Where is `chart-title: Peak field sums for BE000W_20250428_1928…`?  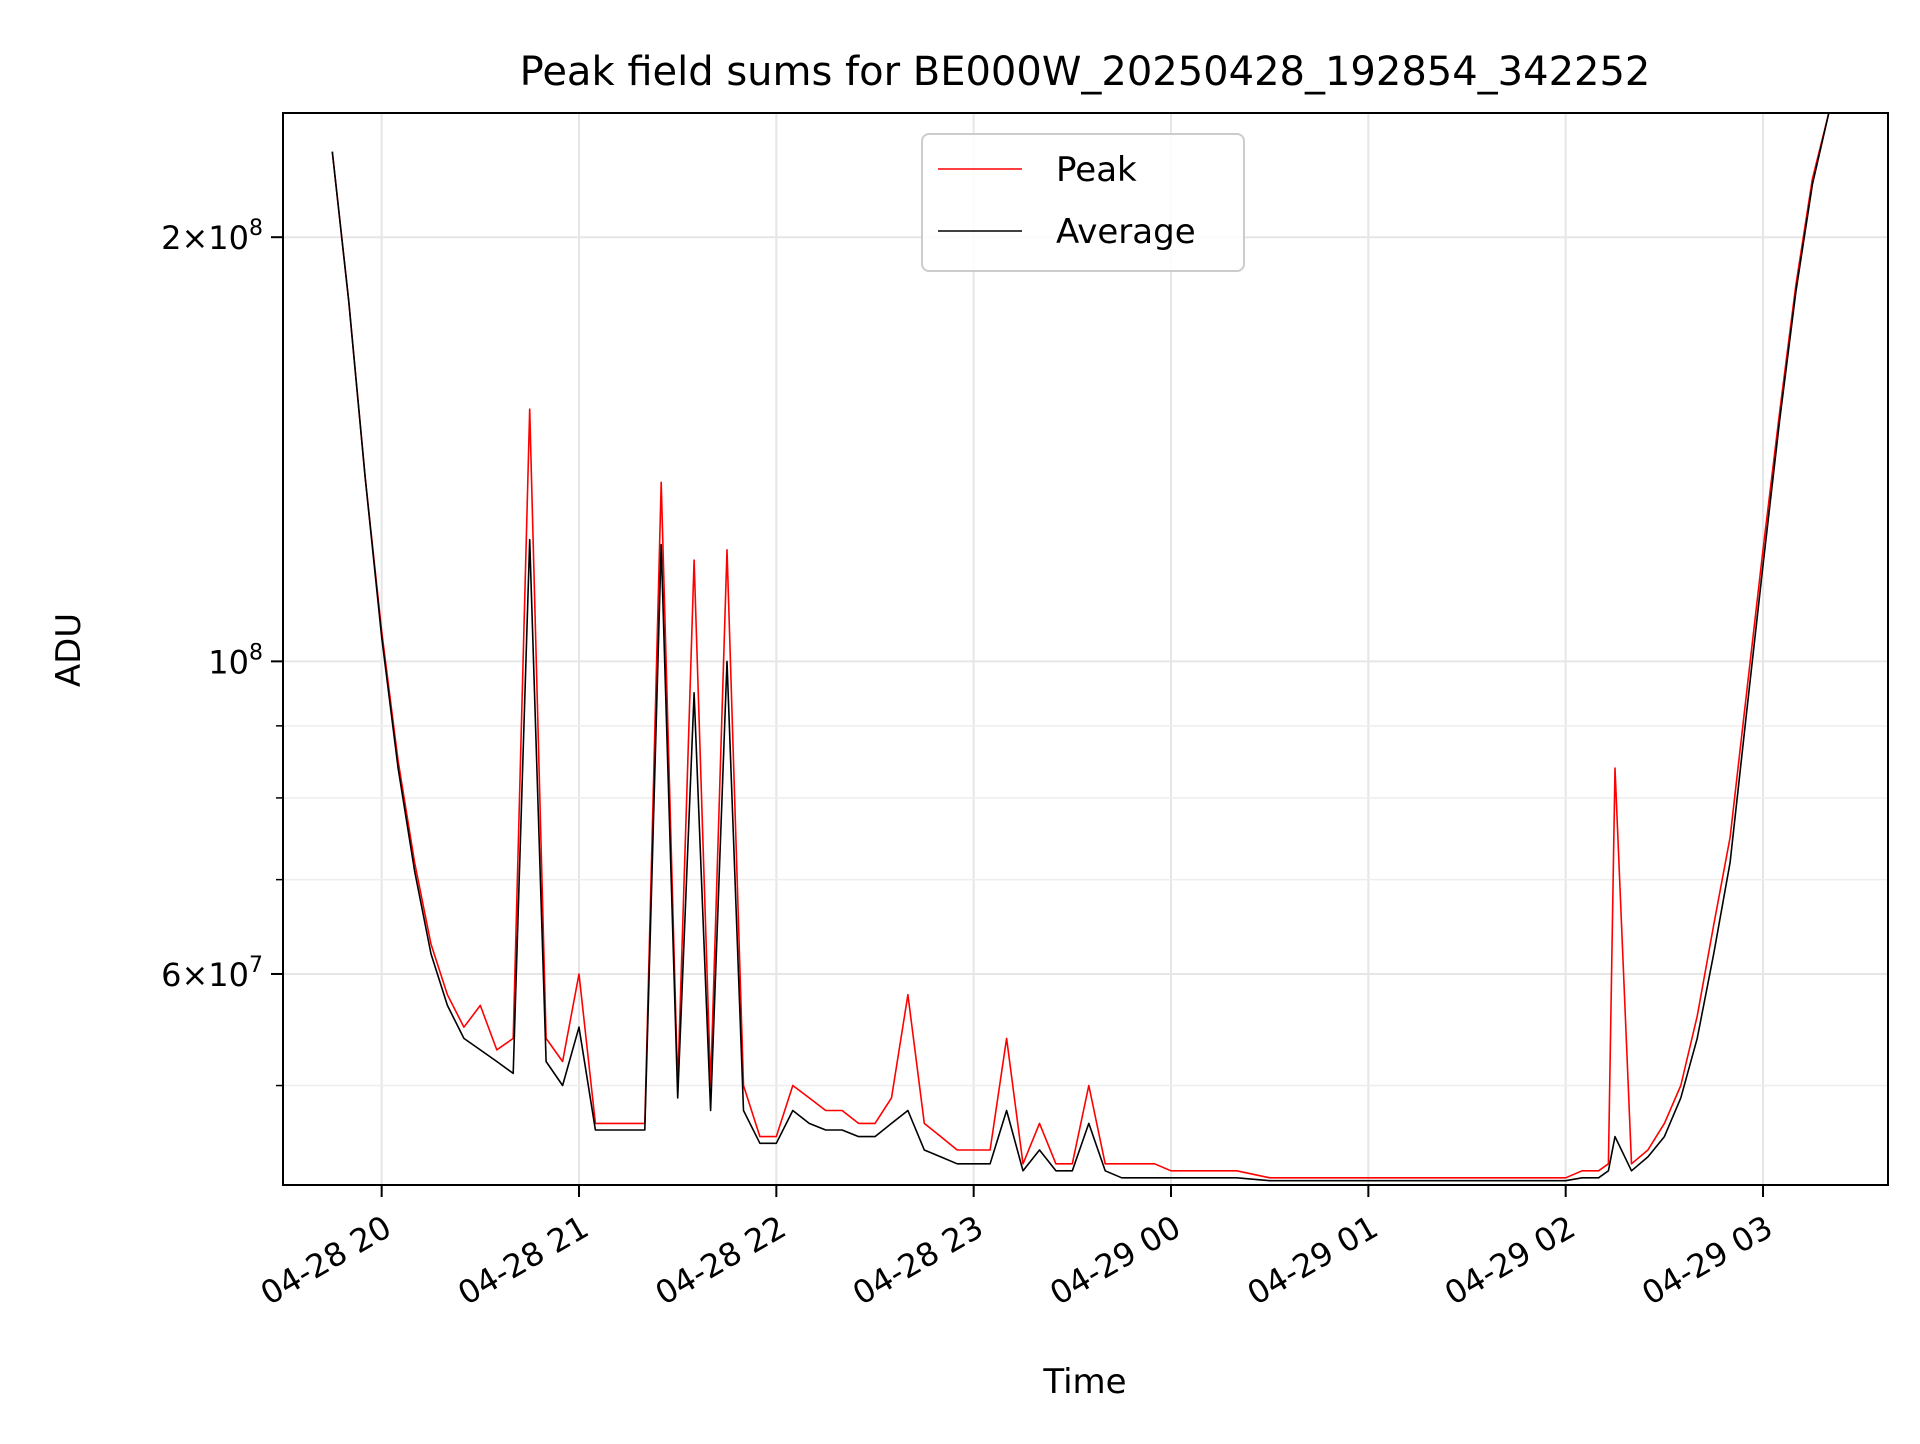
chart-title: Peak field sums for BE000W_20250428_1928… is located at coordinates (1085, 72).